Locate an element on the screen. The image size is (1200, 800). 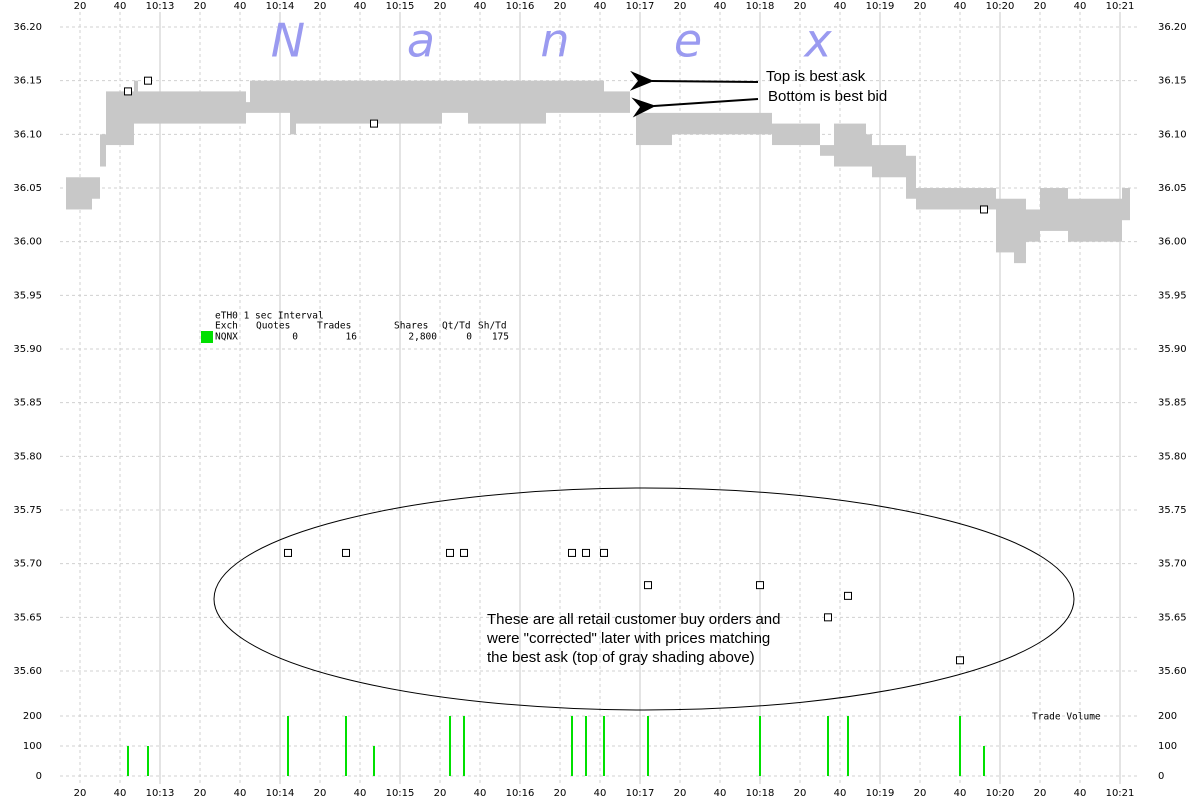
y-tick-label: 36.10 is located at coordinates (27, 134).